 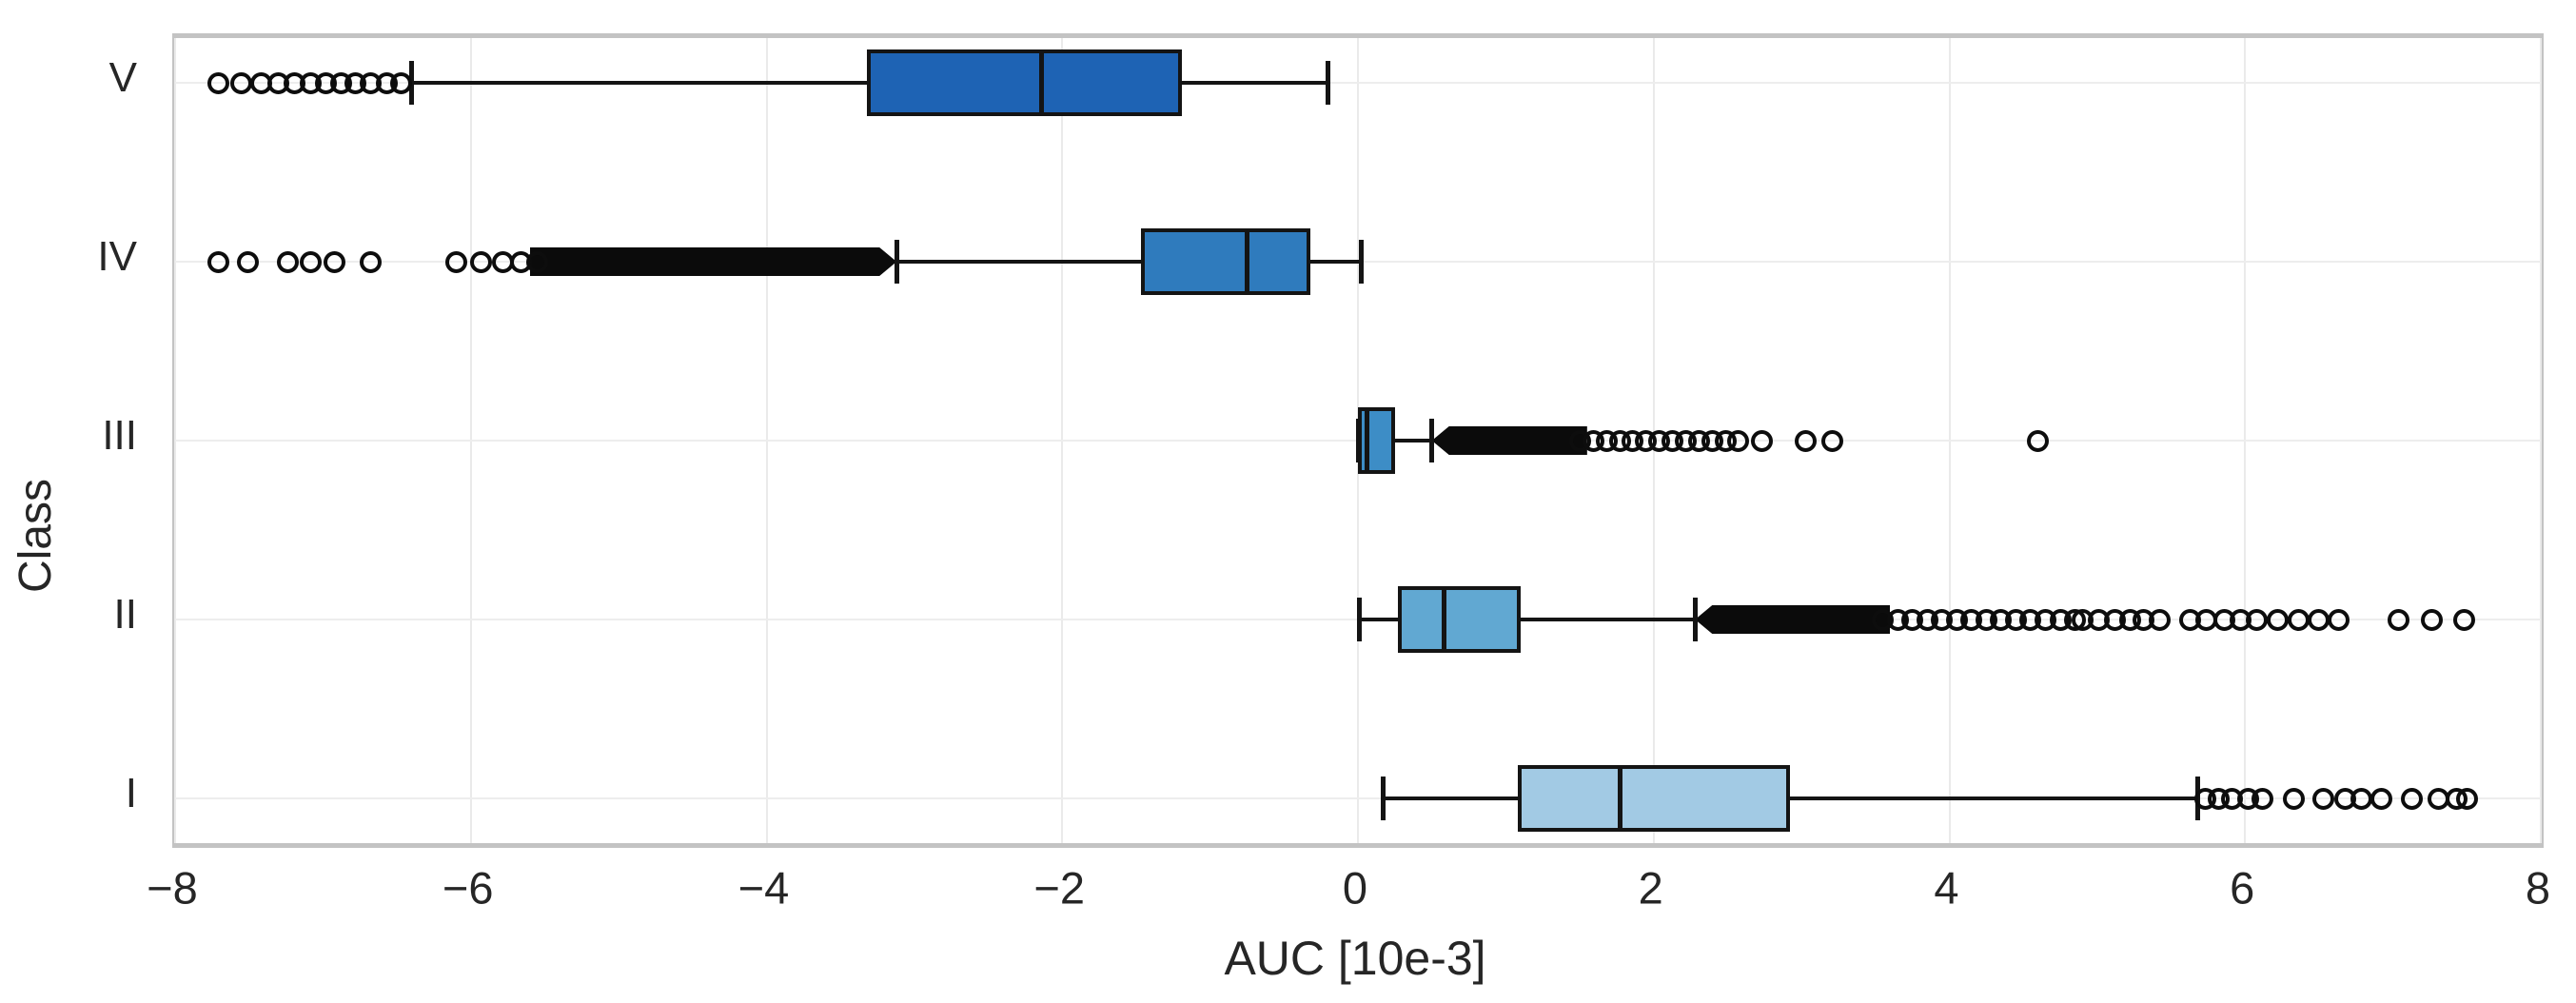 What do you see at coordinates (1459, 619) in the screenshot?
I see `box-II` at bounding box center [1459, 619].